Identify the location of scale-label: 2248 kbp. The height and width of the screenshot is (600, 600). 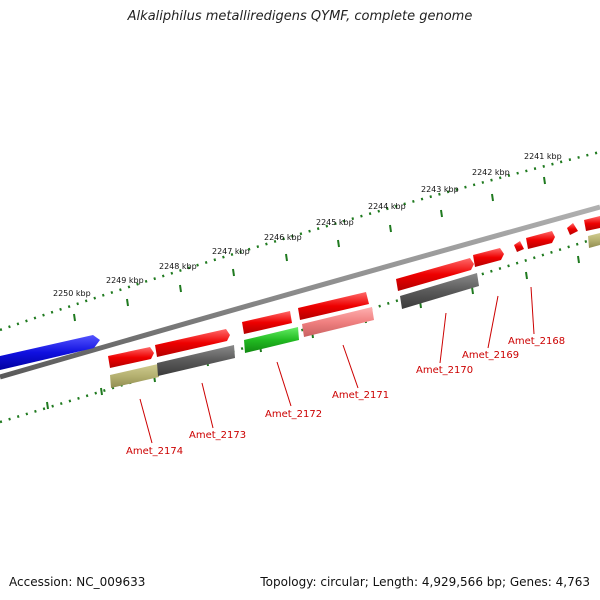
(178, 266).